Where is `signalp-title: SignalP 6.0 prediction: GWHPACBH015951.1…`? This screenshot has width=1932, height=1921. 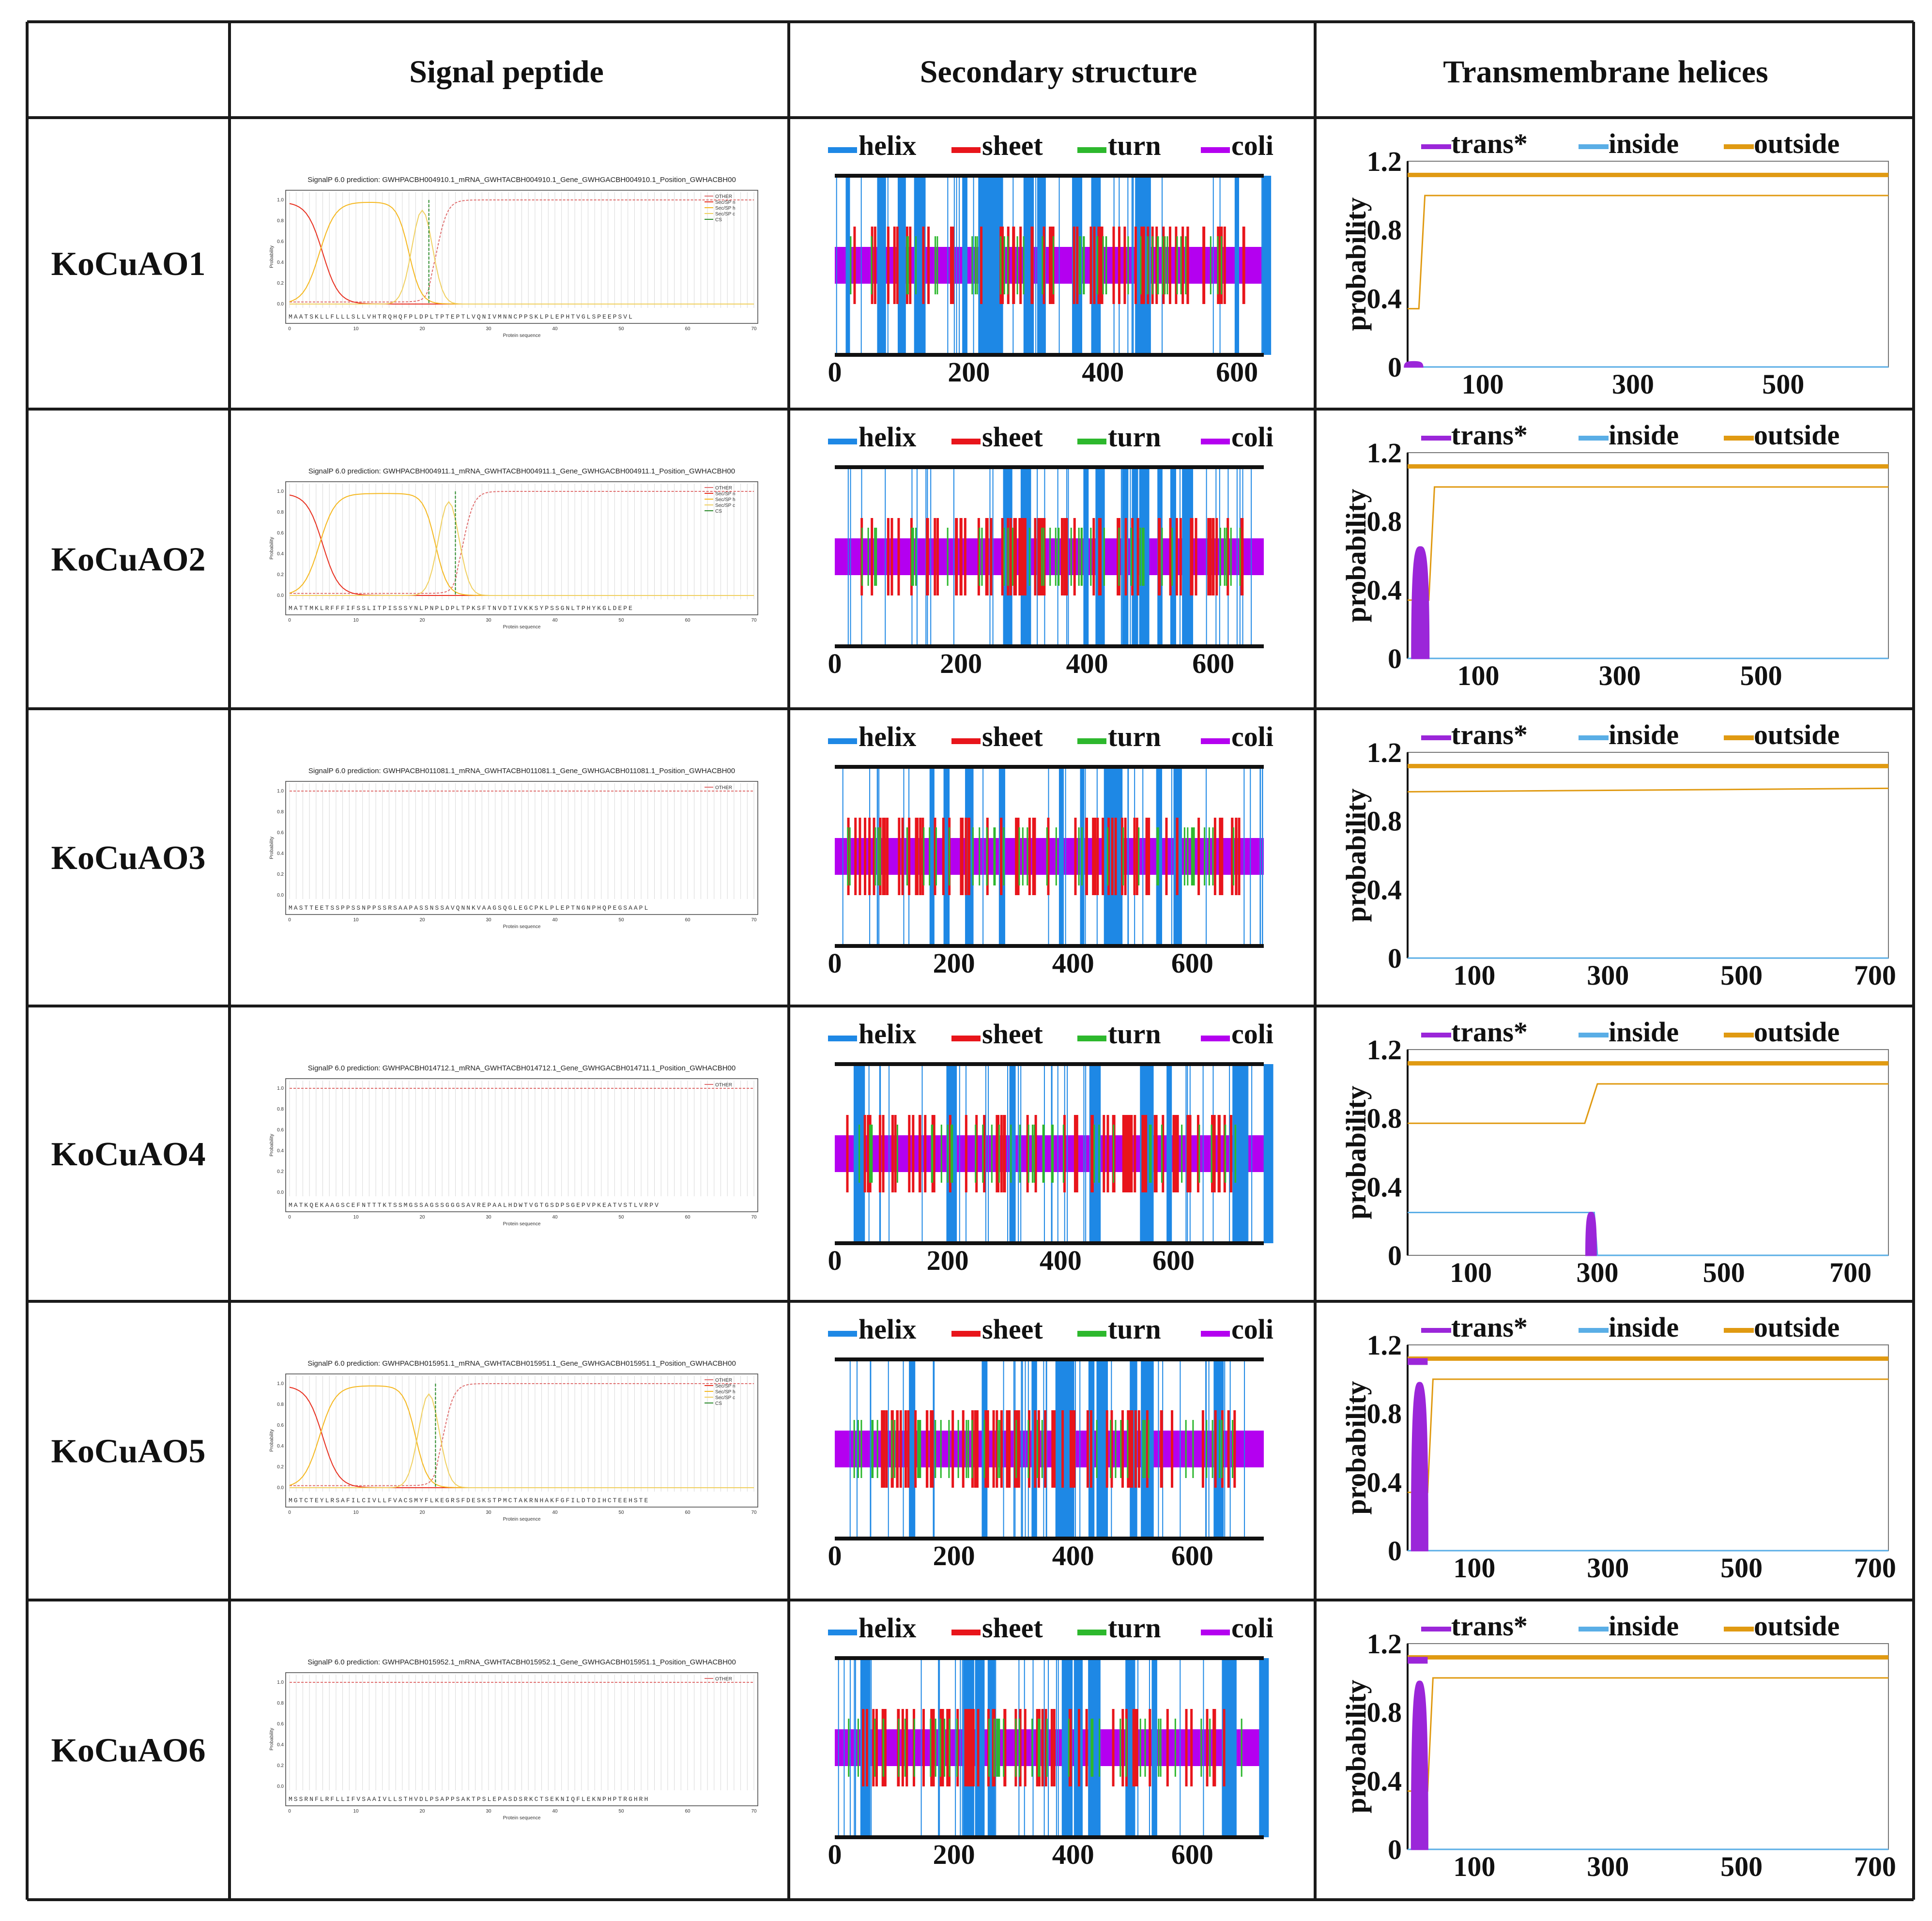 signalp-title: SignalP 6.0 prediction: GWHPACBH015951.1… is located at coordinates (521, 1363).